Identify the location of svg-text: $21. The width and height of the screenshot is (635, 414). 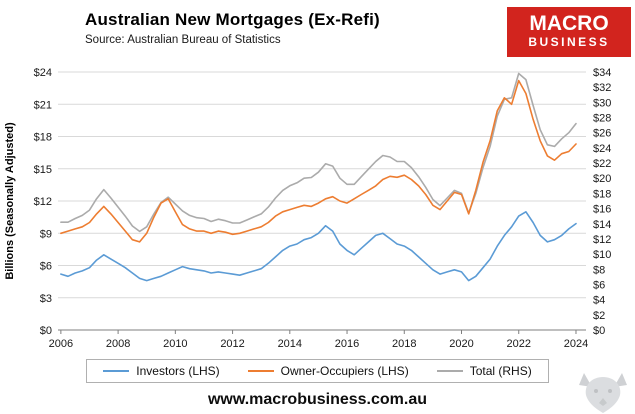
(43, 105).